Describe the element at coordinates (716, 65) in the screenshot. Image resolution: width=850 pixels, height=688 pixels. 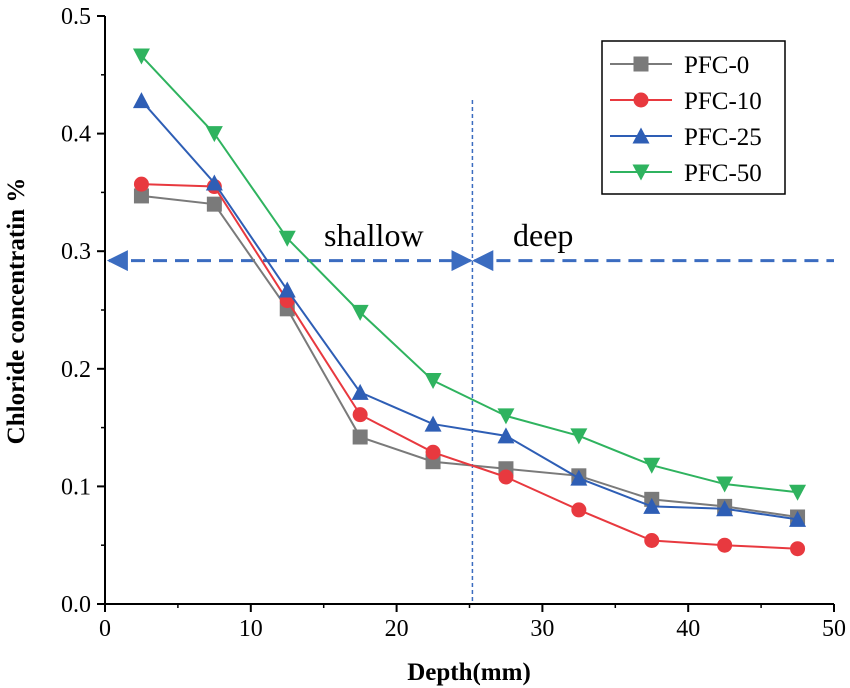
I see `legend-label-pfc-0: PFC-0` at that location.